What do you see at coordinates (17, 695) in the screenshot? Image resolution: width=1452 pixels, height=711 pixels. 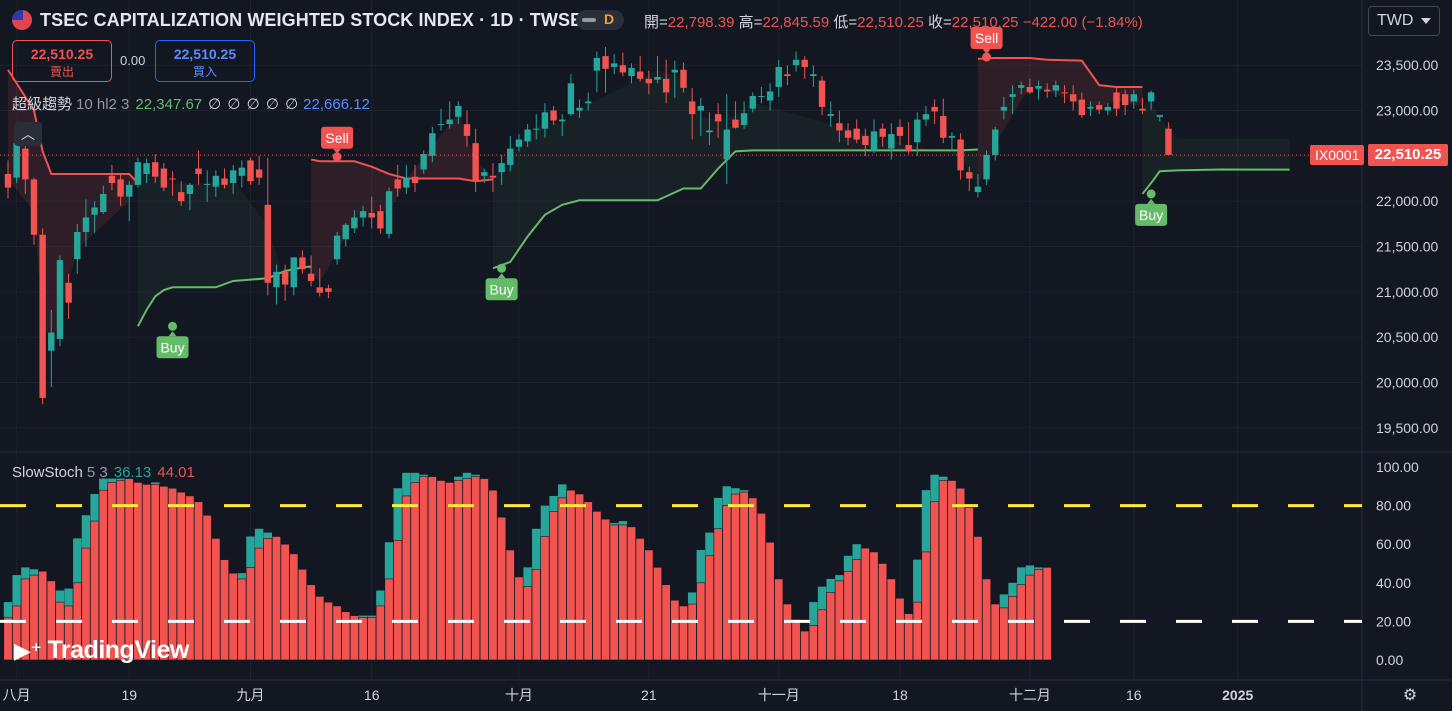 I see `time-axis-label: 八月` at bounding box center [17, 695].